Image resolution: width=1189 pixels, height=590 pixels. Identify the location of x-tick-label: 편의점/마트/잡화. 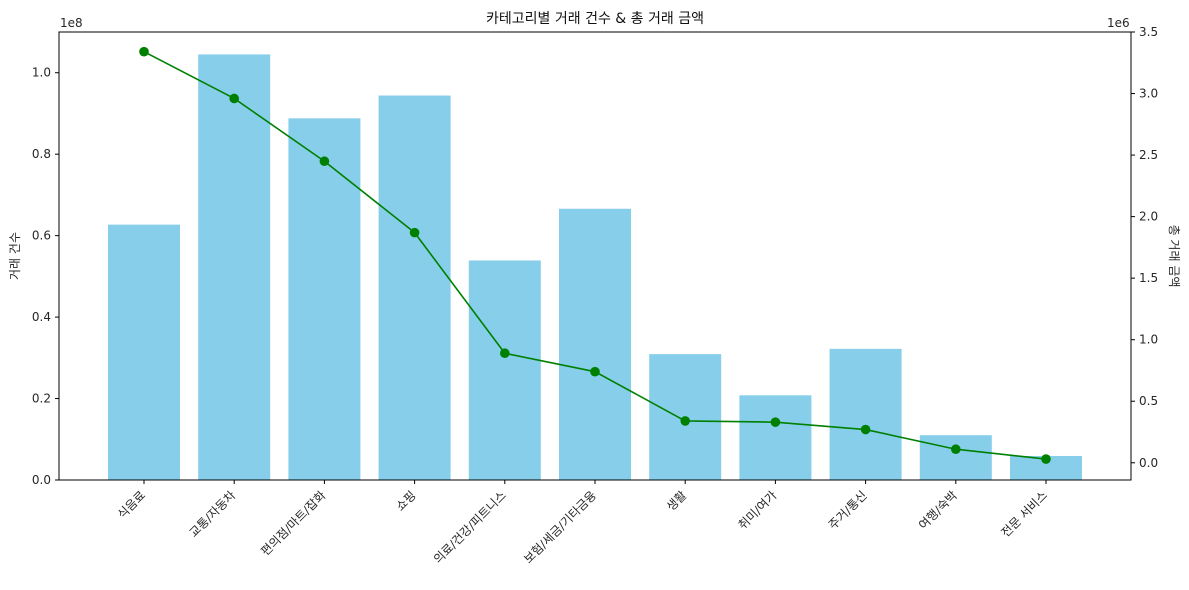
(293, 523).